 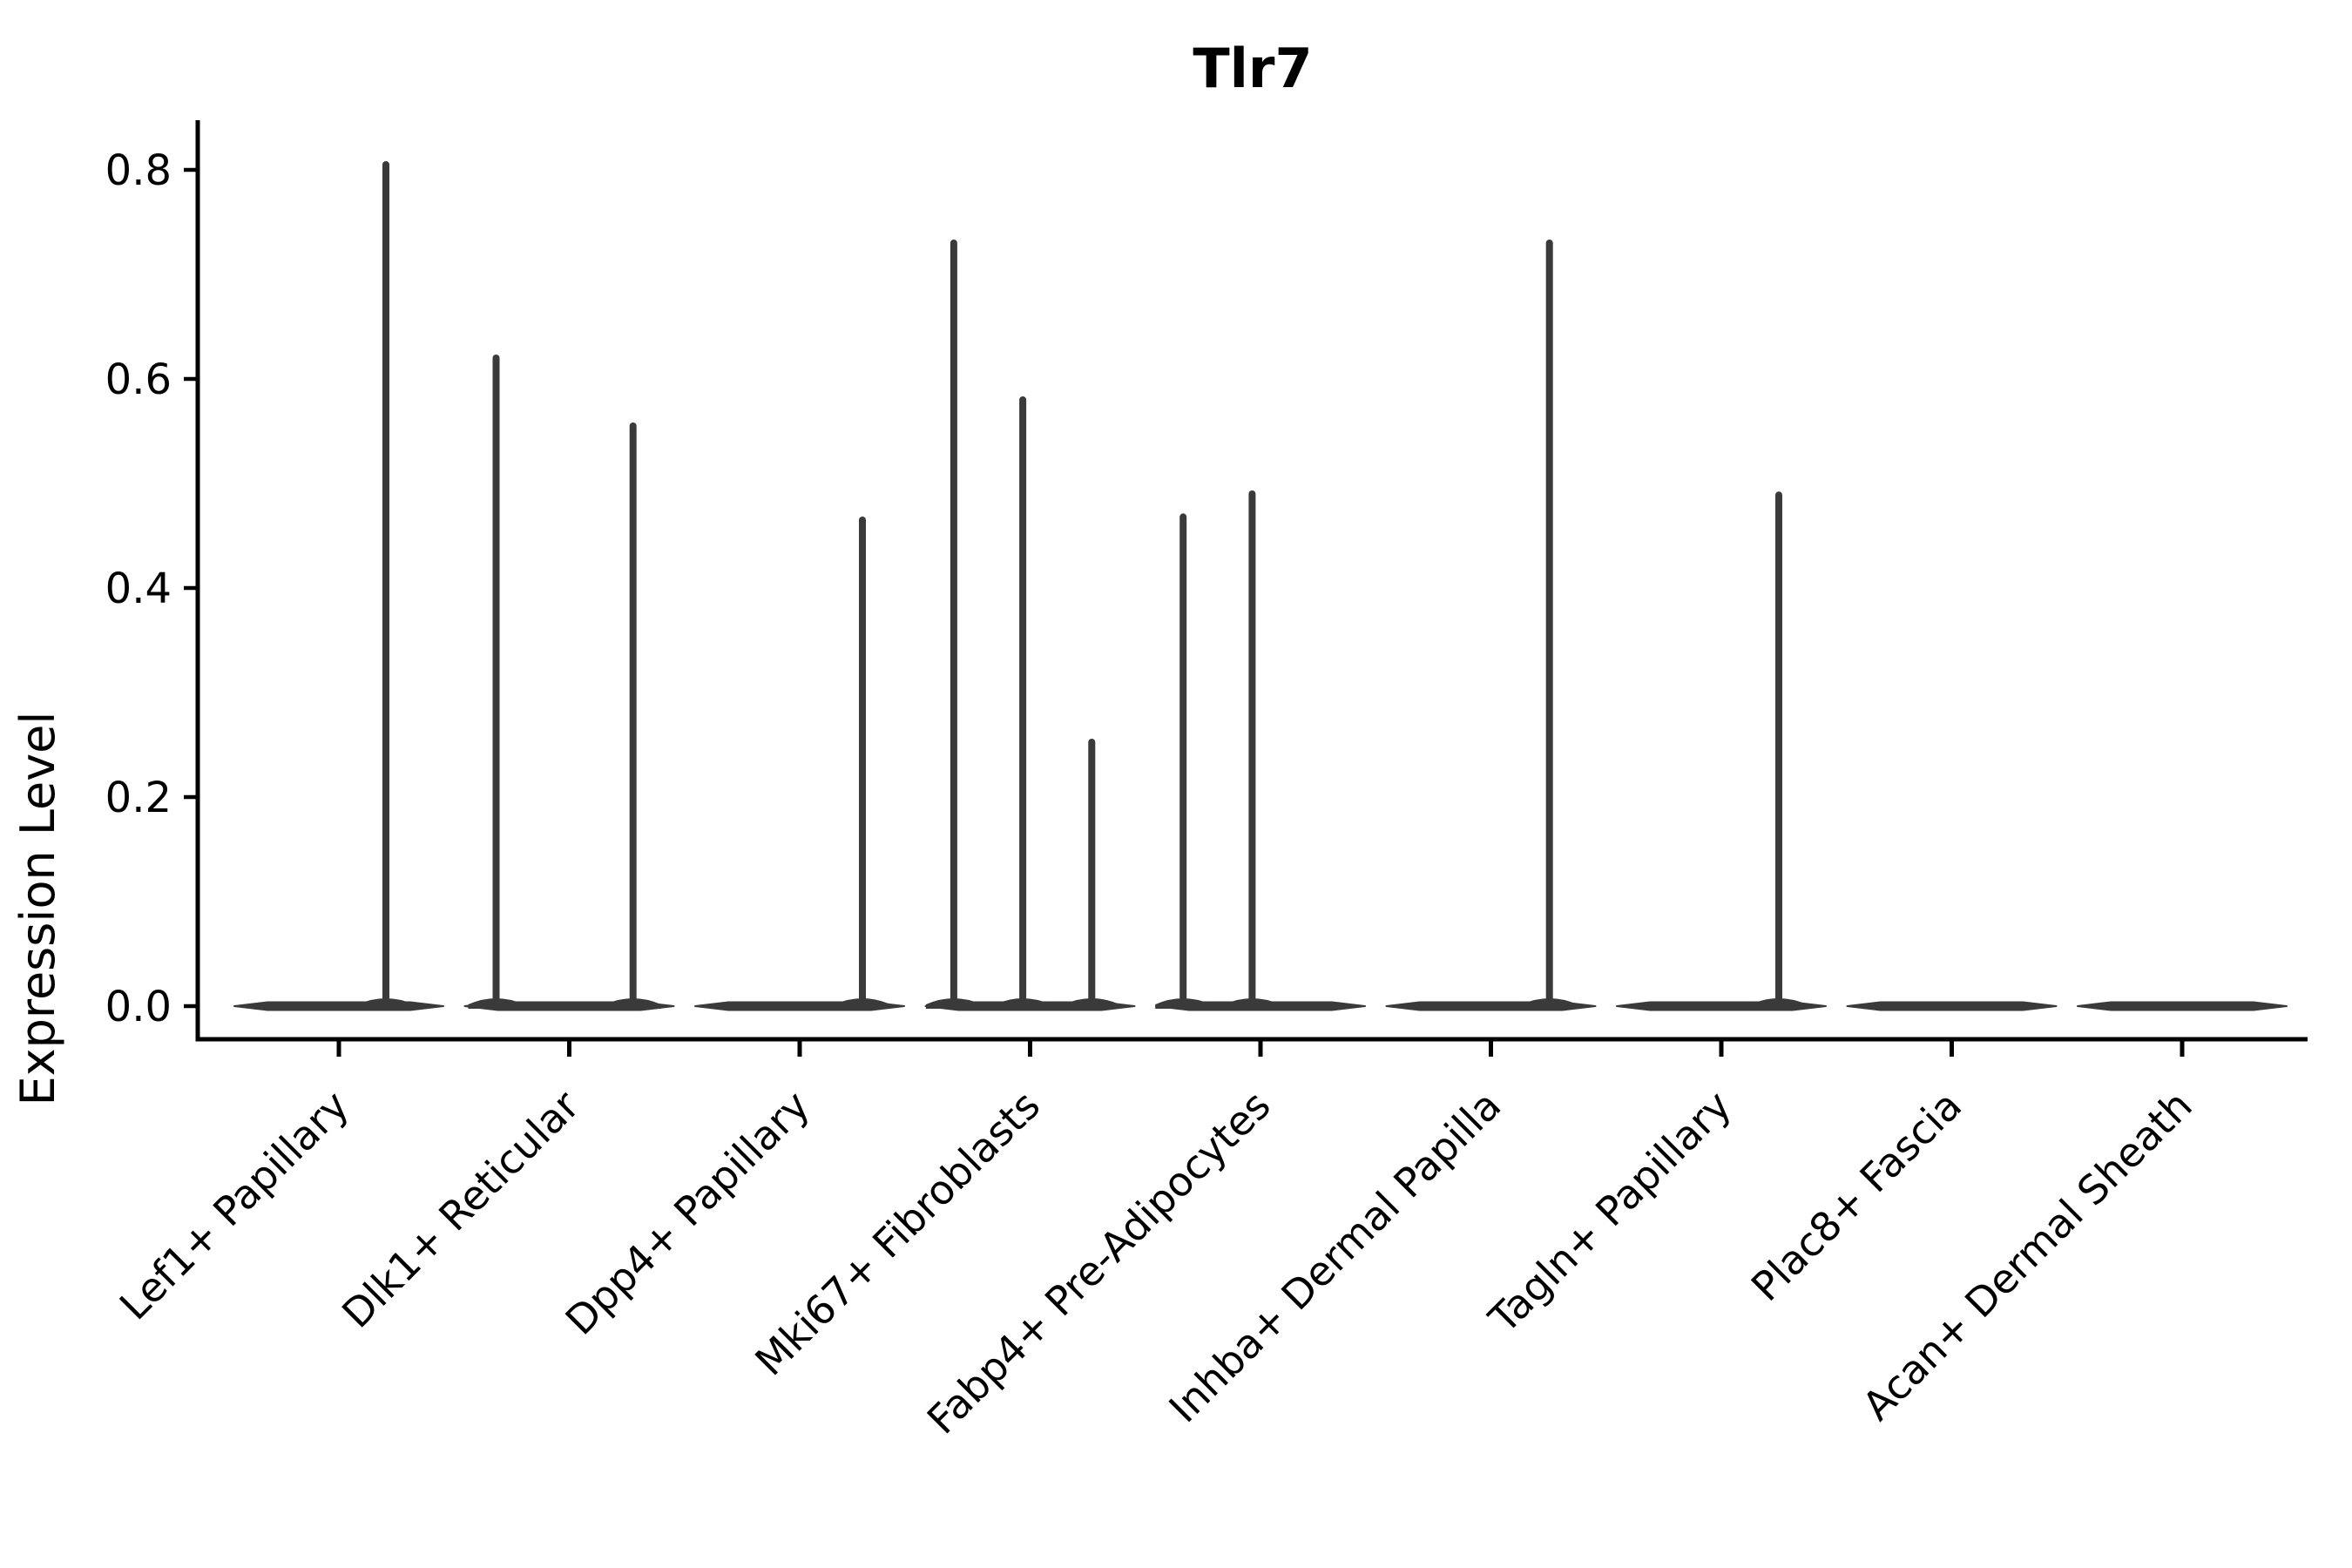 What do you see at coordinates (37, 909) in the screenshot?
I see `y-axis-title: Expression Level` at bounding box center [37, 909].